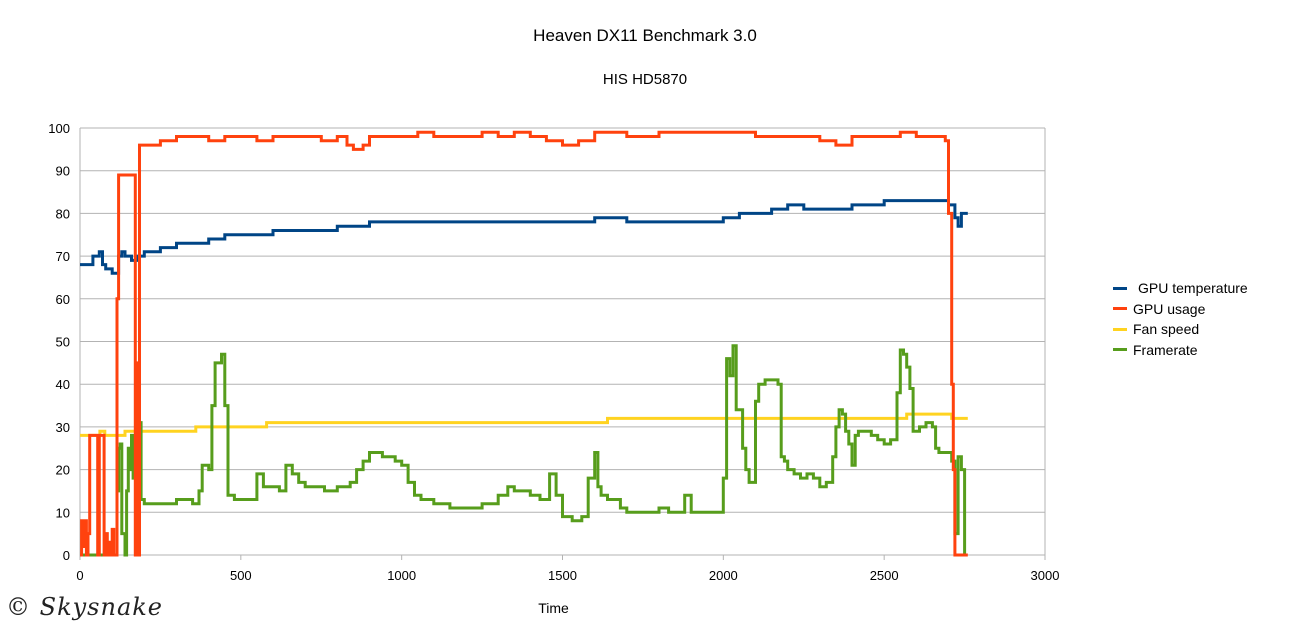 The width and height of the screenshot is (1290, 639). What do you see at coordinates (1045, 575) in the screenshot?
I see `x-tick-label: 3000` at bounding box center [1045, 575].